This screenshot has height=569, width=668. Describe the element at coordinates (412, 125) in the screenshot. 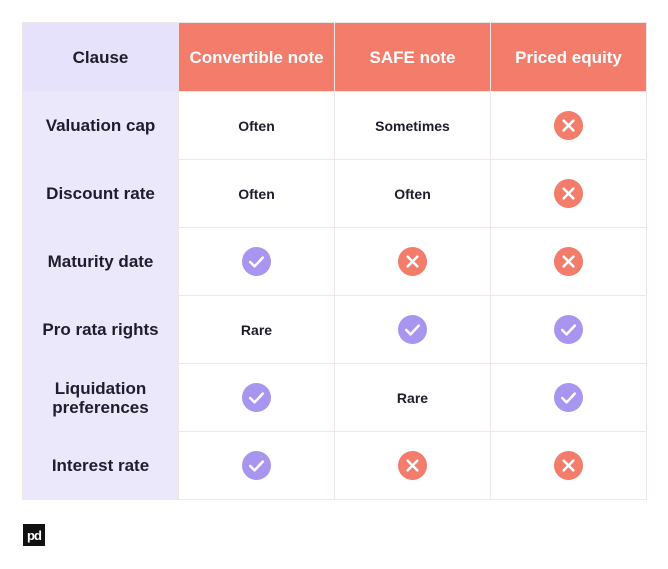

I see `cell-text: Sometimes` at that location.